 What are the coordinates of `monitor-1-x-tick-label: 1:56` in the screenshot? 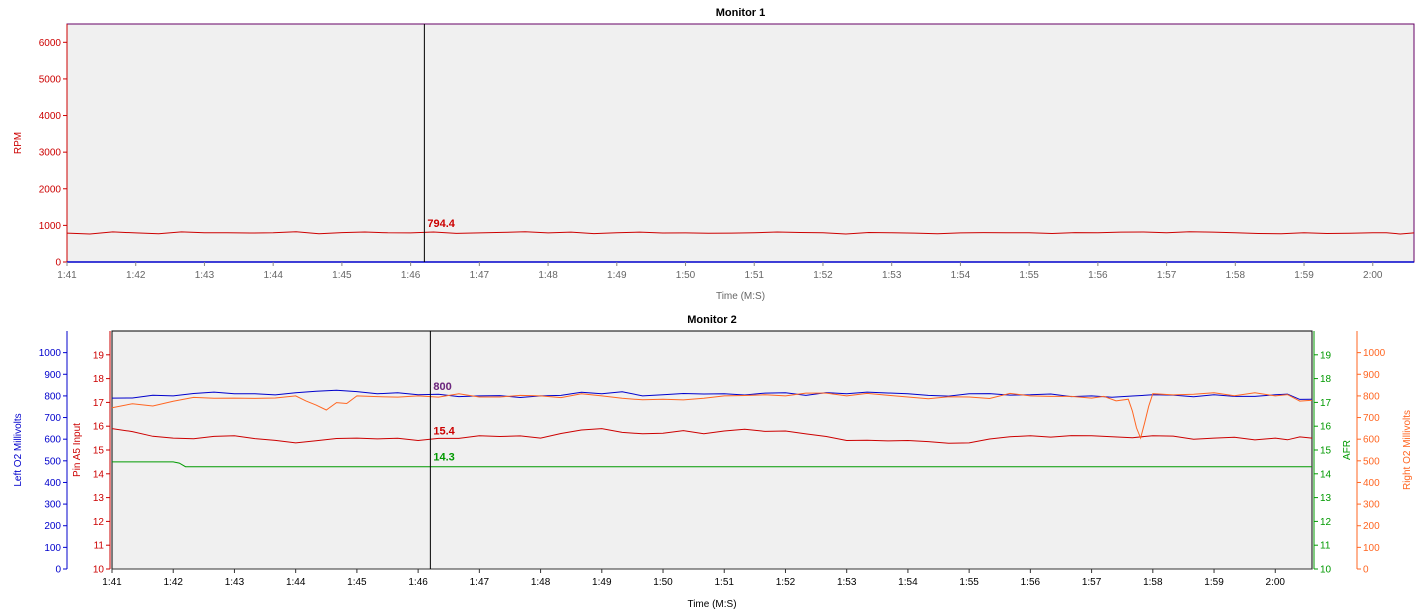 It's located at (1098, 275).